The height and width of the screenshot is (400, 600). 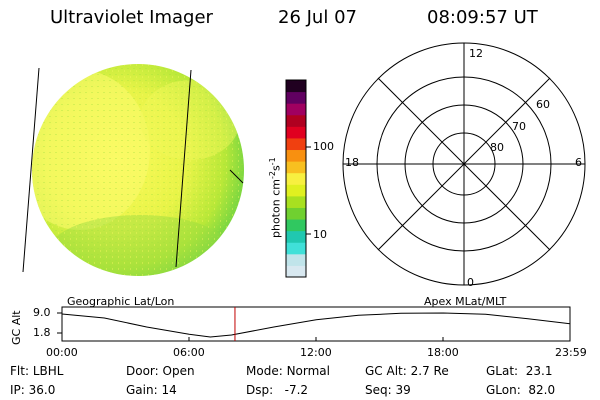 What do you see at coordinates (482, 17) in the screenshot?
I see `image-time: 08:09:57 UT` at bounding box center [482, 17].